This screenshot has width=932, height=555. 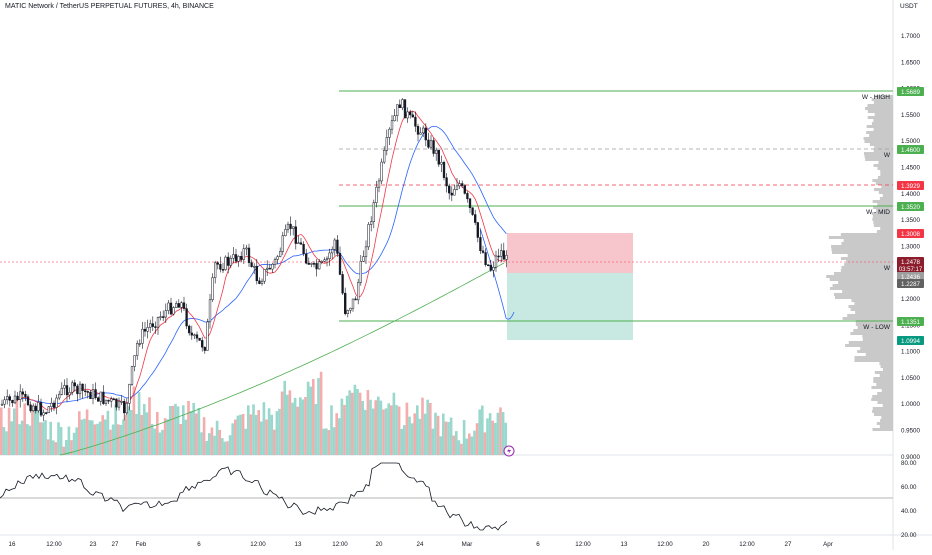 I want to click on price-tick-label: 1.3000, so click(x=910, y=246).